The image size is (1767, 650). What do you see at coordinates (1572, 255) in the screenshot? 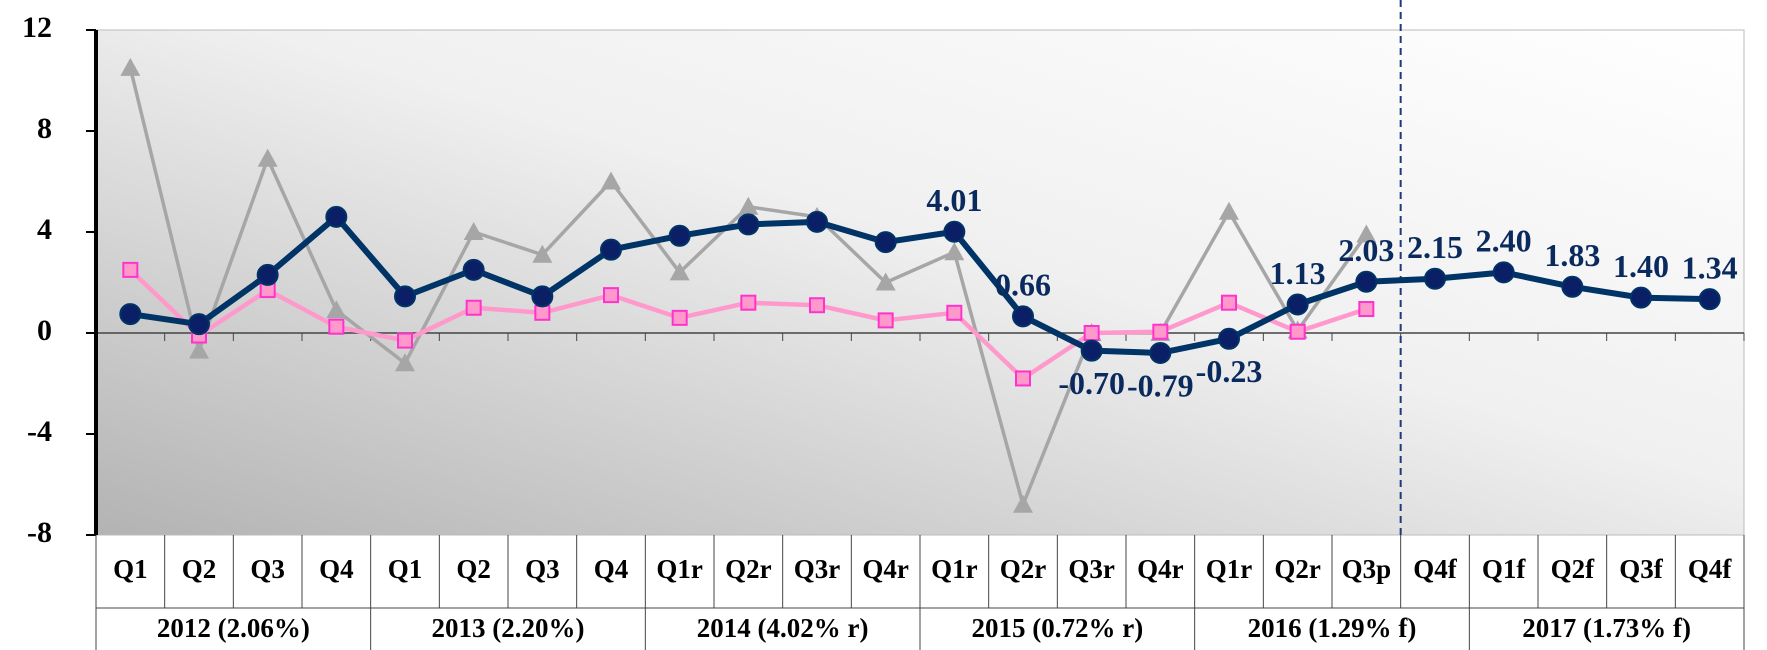
I see `data-label: 1.83` at bounding box center [1572, 255].